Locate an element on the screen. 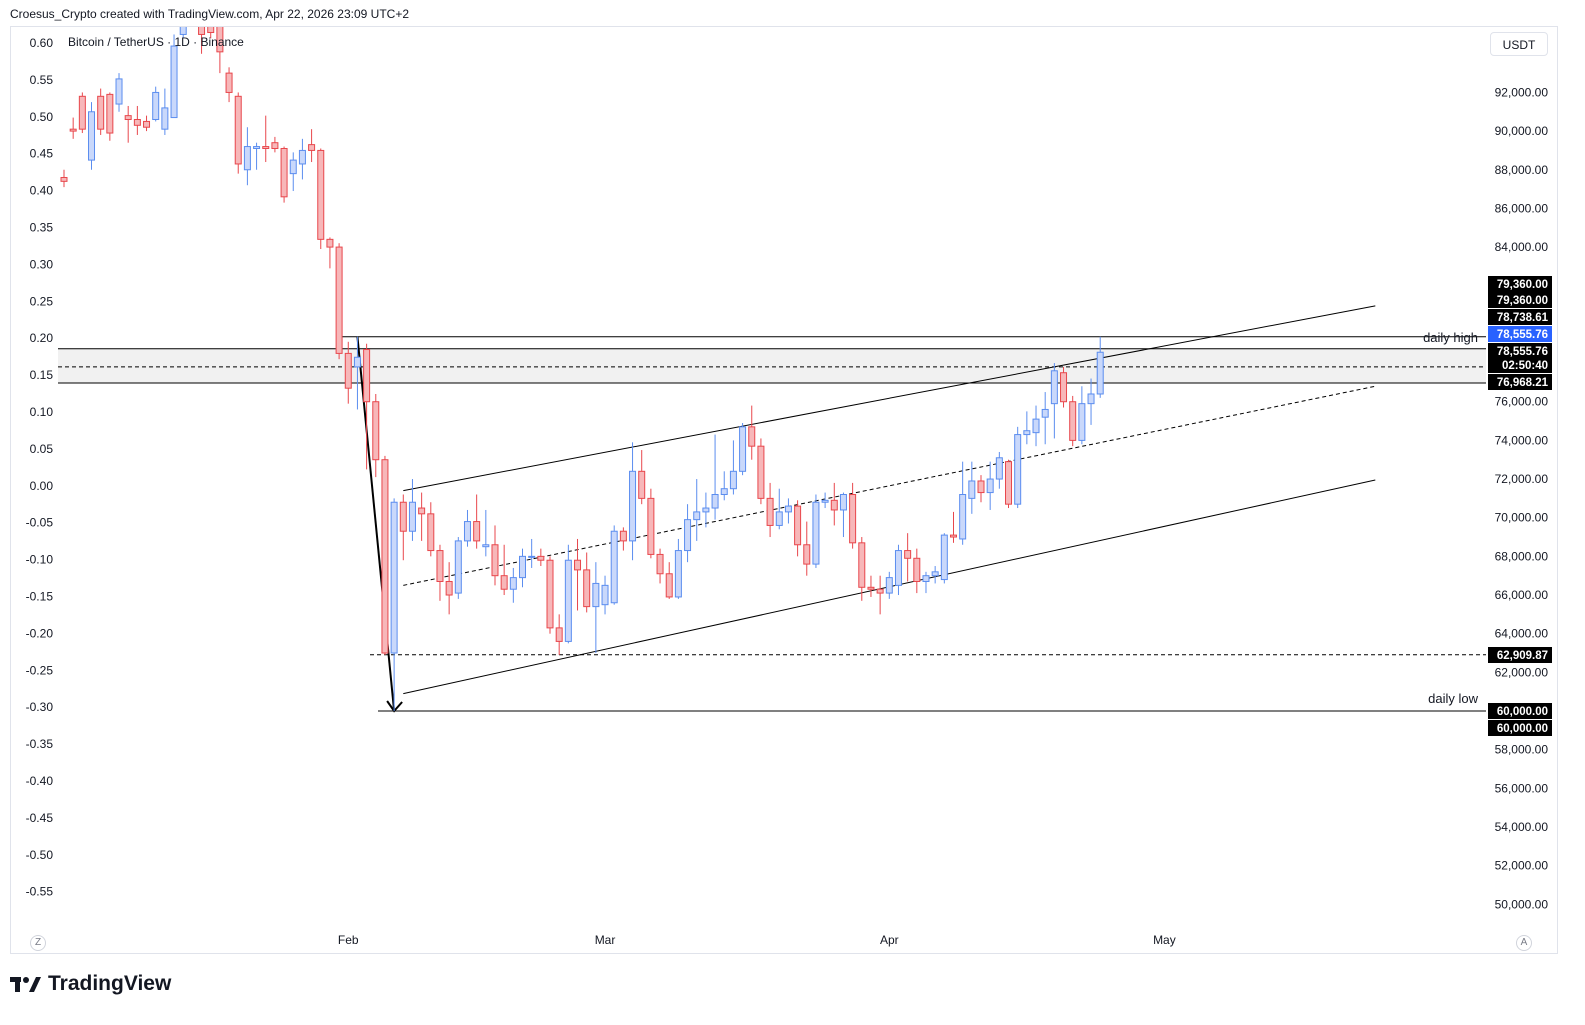 This screenshot has width=1585, height=1025. currency-button: USDT is located at coordinates (1519, 44).